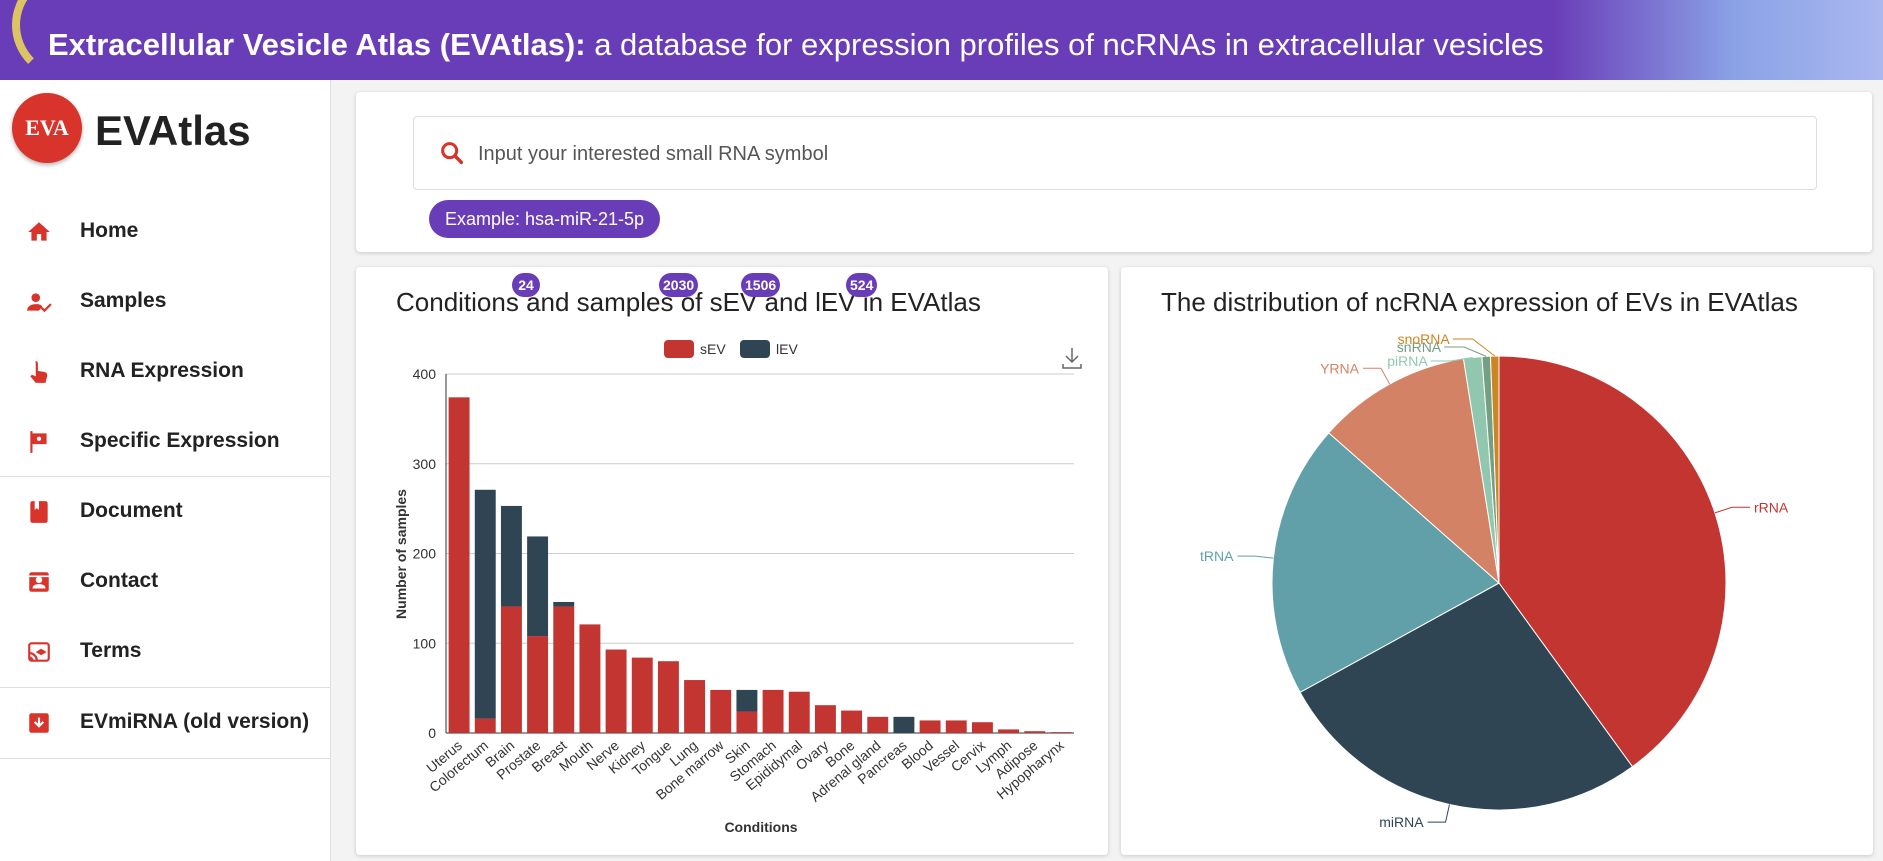 The height and width of the screenshot is (861, 1883). I want to click on pie-slice-tRNA, so click(1385, 563).